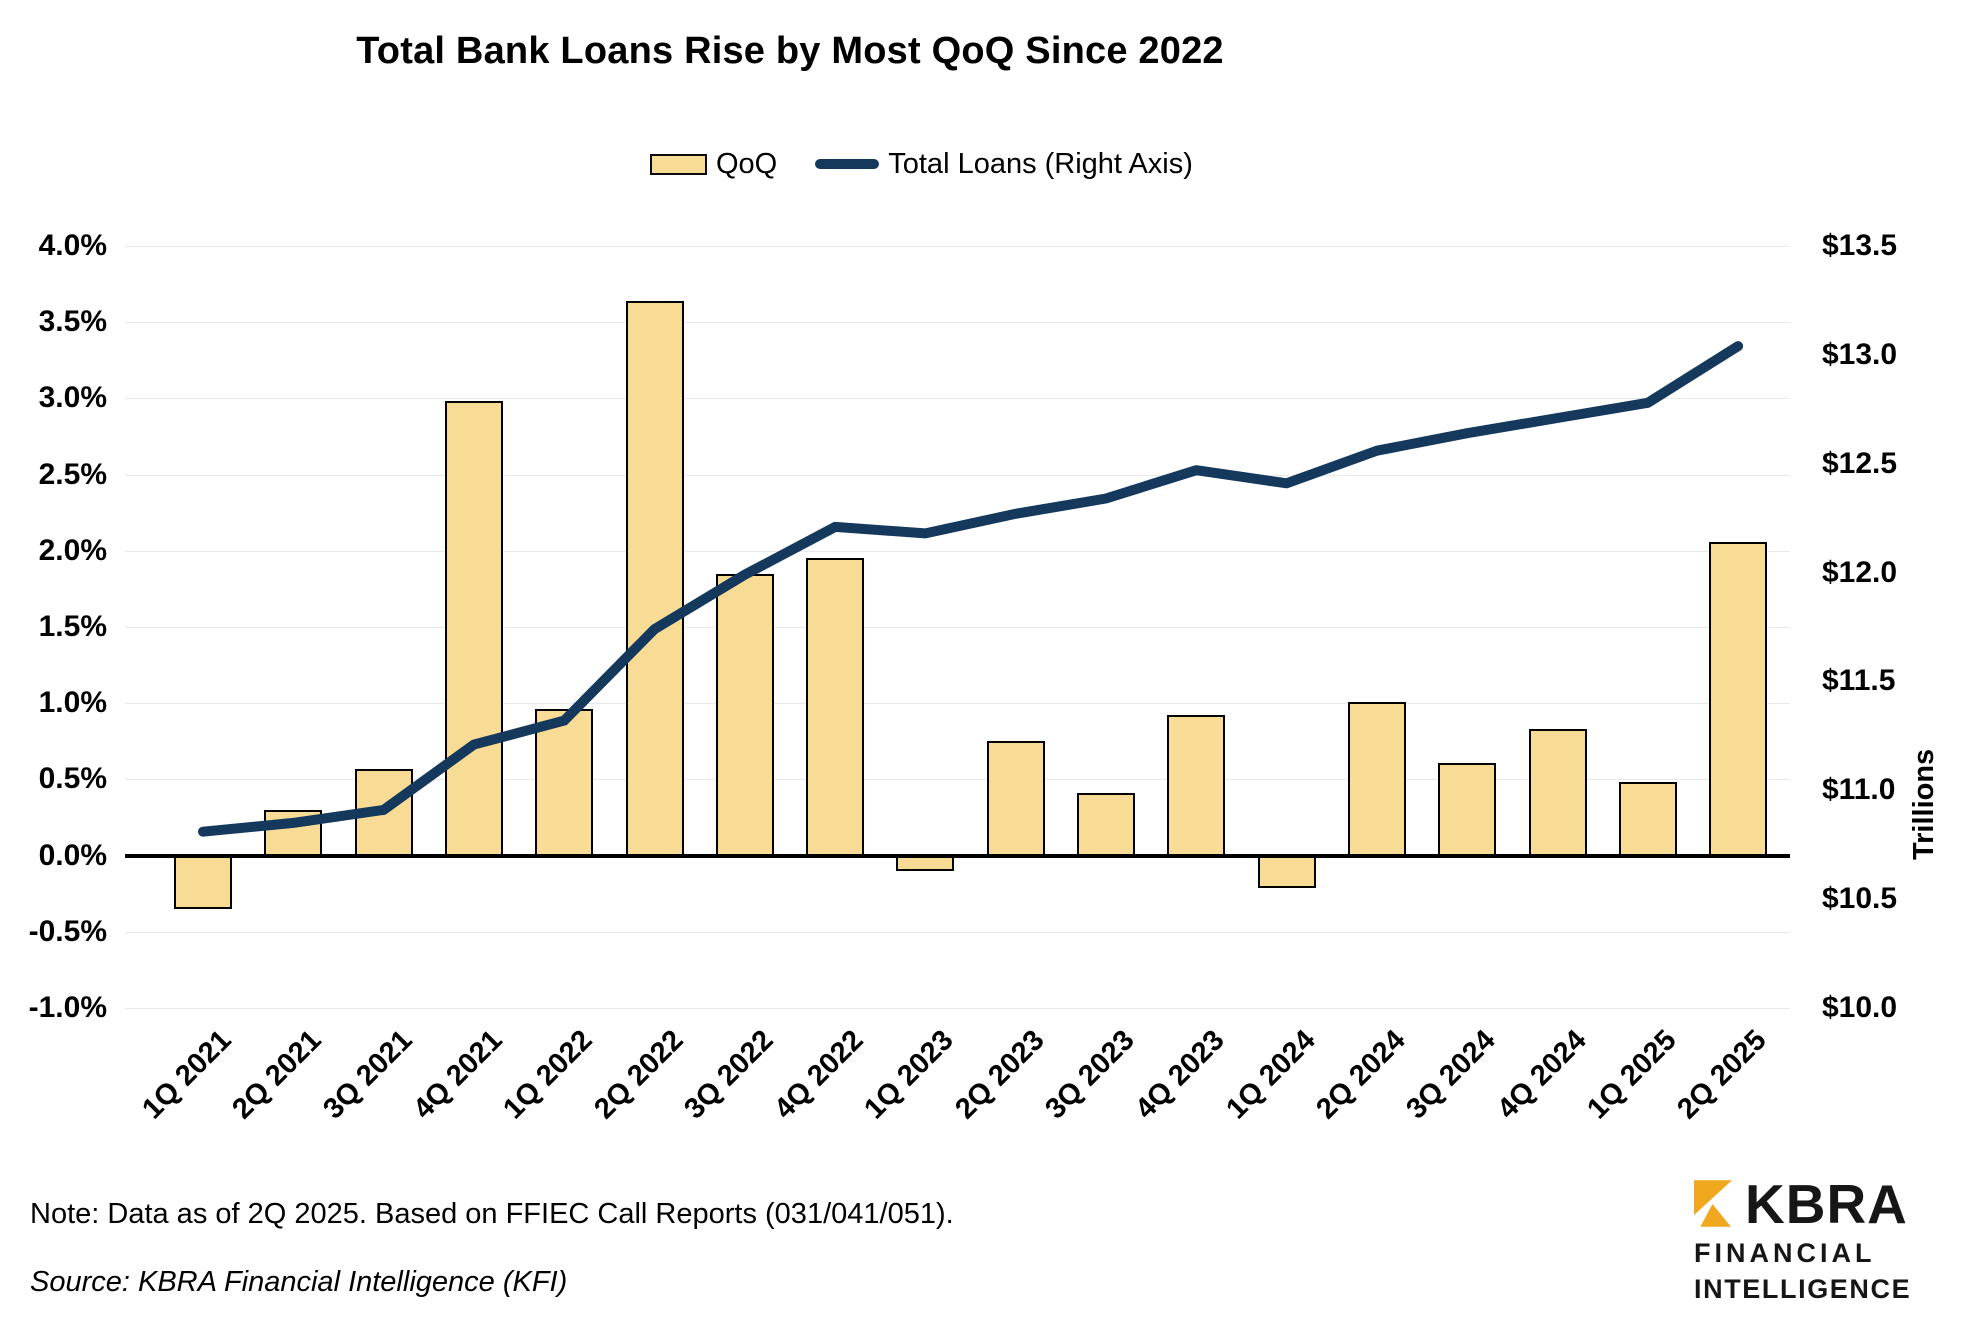  Describe the element at coordinates (1860, 245) in the screenshot. I see `right-axis-tick: $13.5` at that location.